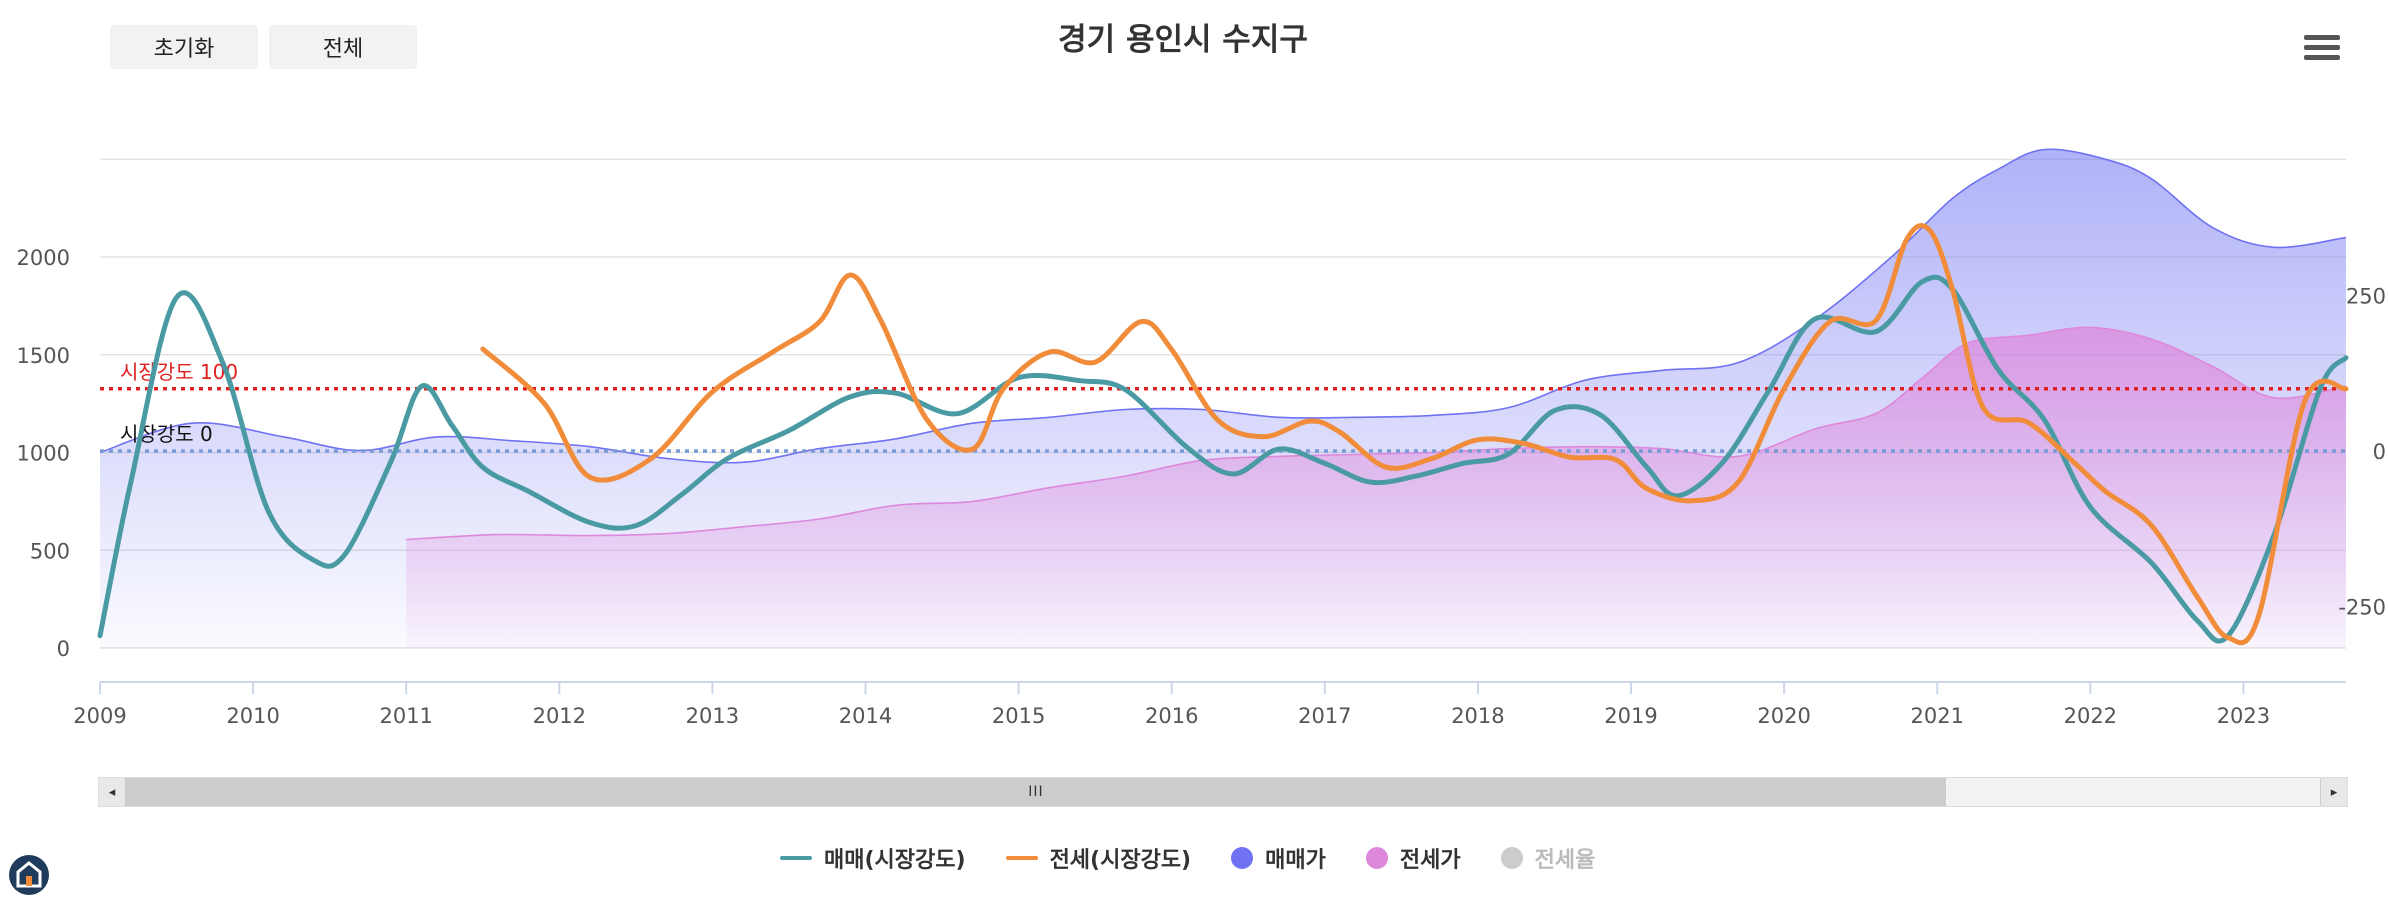 The width and height of the screenshot is (2388, 906). What do you see at coordinates (112, 792) in the screenshot?
I see `scroll-left-button: ◂` at bounding box center [112, 792].